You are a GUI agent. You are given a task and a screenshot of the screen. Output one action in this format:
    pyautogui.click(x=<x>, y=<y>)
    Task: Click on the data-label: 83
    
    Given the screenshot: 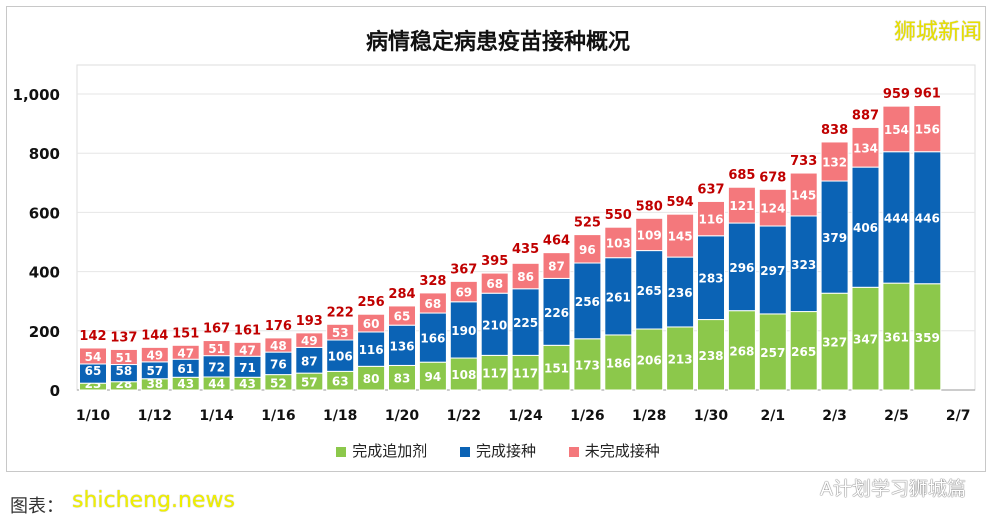 What is the action you would take?
    pyautogui.click(x=402, y=379)
    